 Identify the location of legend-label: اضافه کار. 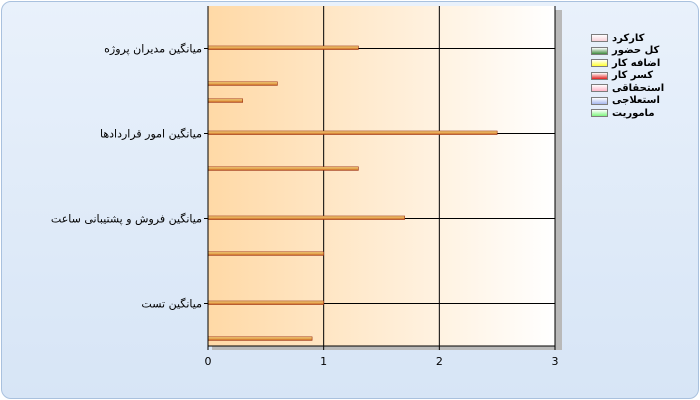
(636, 63).